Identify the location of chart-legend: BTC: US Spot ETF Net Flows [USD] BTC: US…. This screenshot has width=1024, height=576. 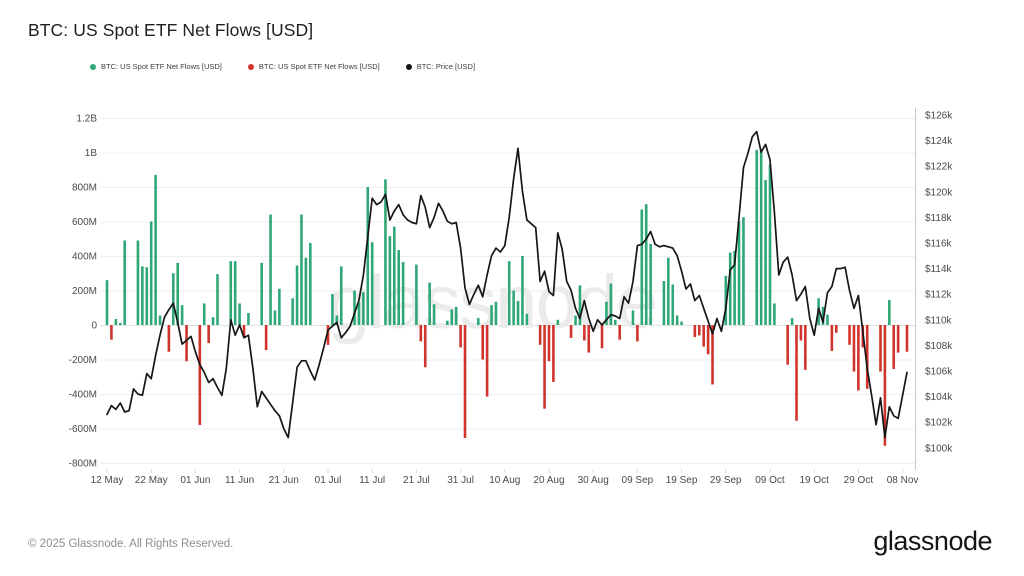
(282, 66).